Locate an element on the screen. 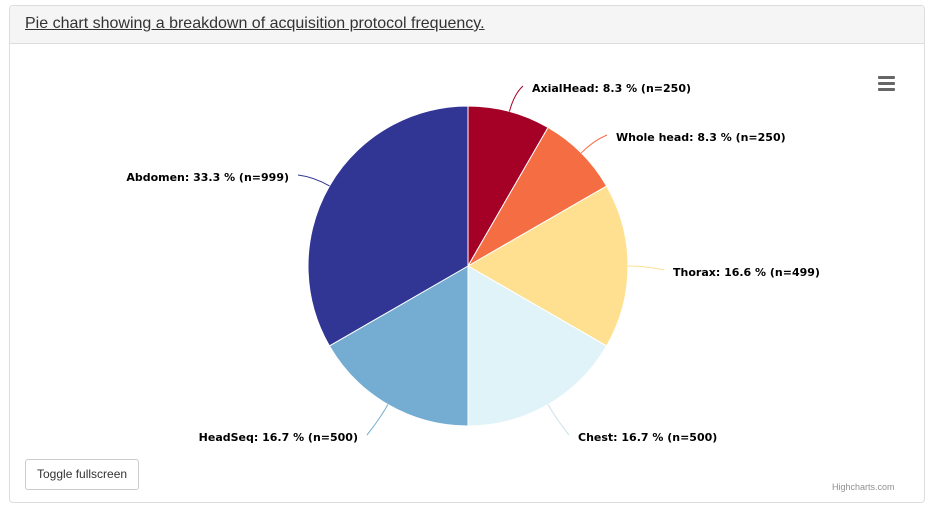  pie-slice-headseq is located at coordinates (398, 346).